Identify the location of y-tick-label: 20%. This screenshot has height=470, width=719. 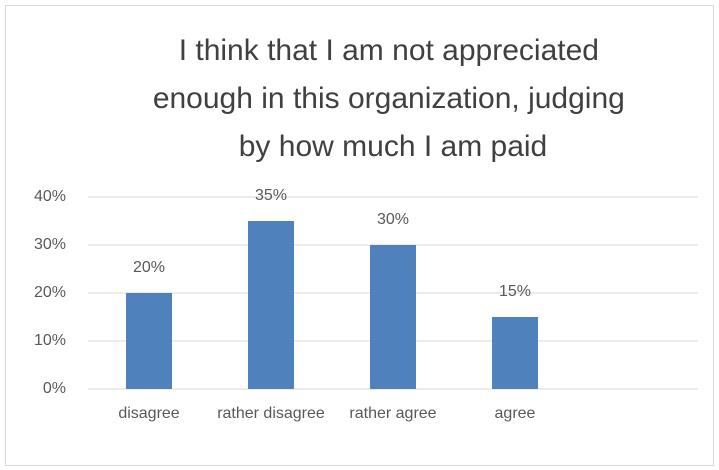
(50, 292).